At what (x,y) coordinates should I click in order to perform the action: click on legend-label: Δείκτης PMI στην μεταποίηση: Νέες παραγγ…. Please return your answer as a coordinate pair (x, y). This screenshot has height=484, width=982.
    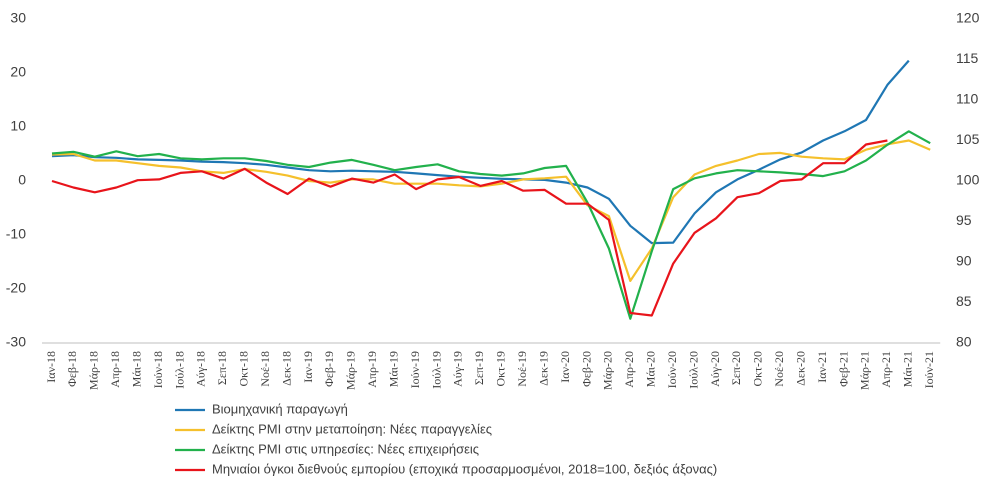
    Looking at the image, I should click on (352, 428).